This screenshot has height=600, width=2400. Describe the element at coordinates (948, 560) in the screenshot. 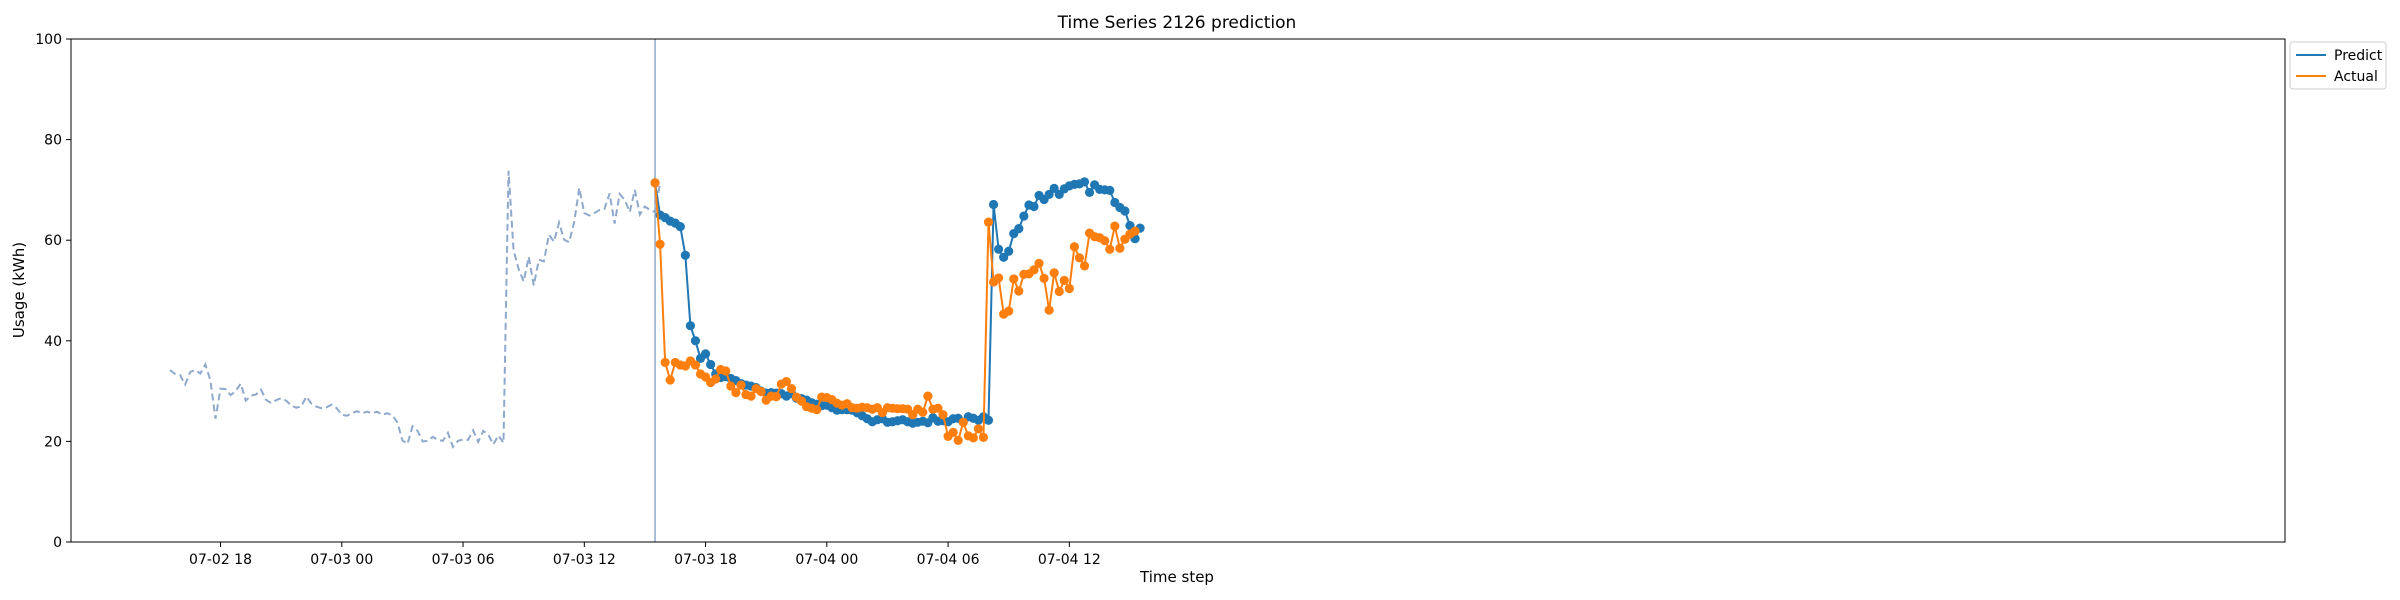

I see `x-tick-label: 07-04 06` at that location.